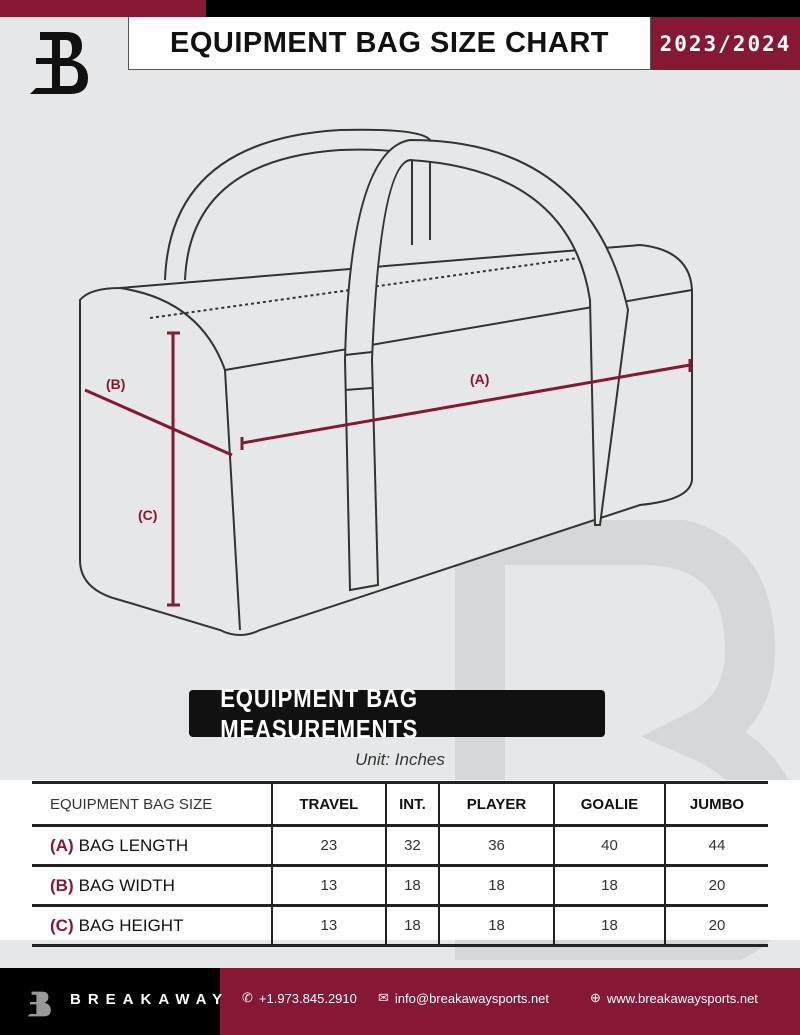 Image resolution: width=800 pixels, height=1035 pixels. Describe the element at coordinates (62, 925) in the screenshot. I see `row-key: (C)` at that location.